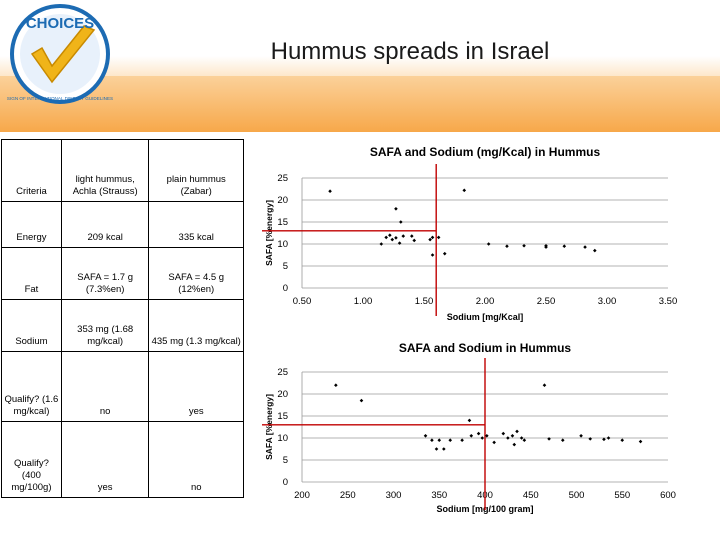 This screenshot has width=720, height=540. What do you see at coordinates (60, 23) in the screenshot?
I see `logo-text: CHOICES` at bounding box center [60, 23].